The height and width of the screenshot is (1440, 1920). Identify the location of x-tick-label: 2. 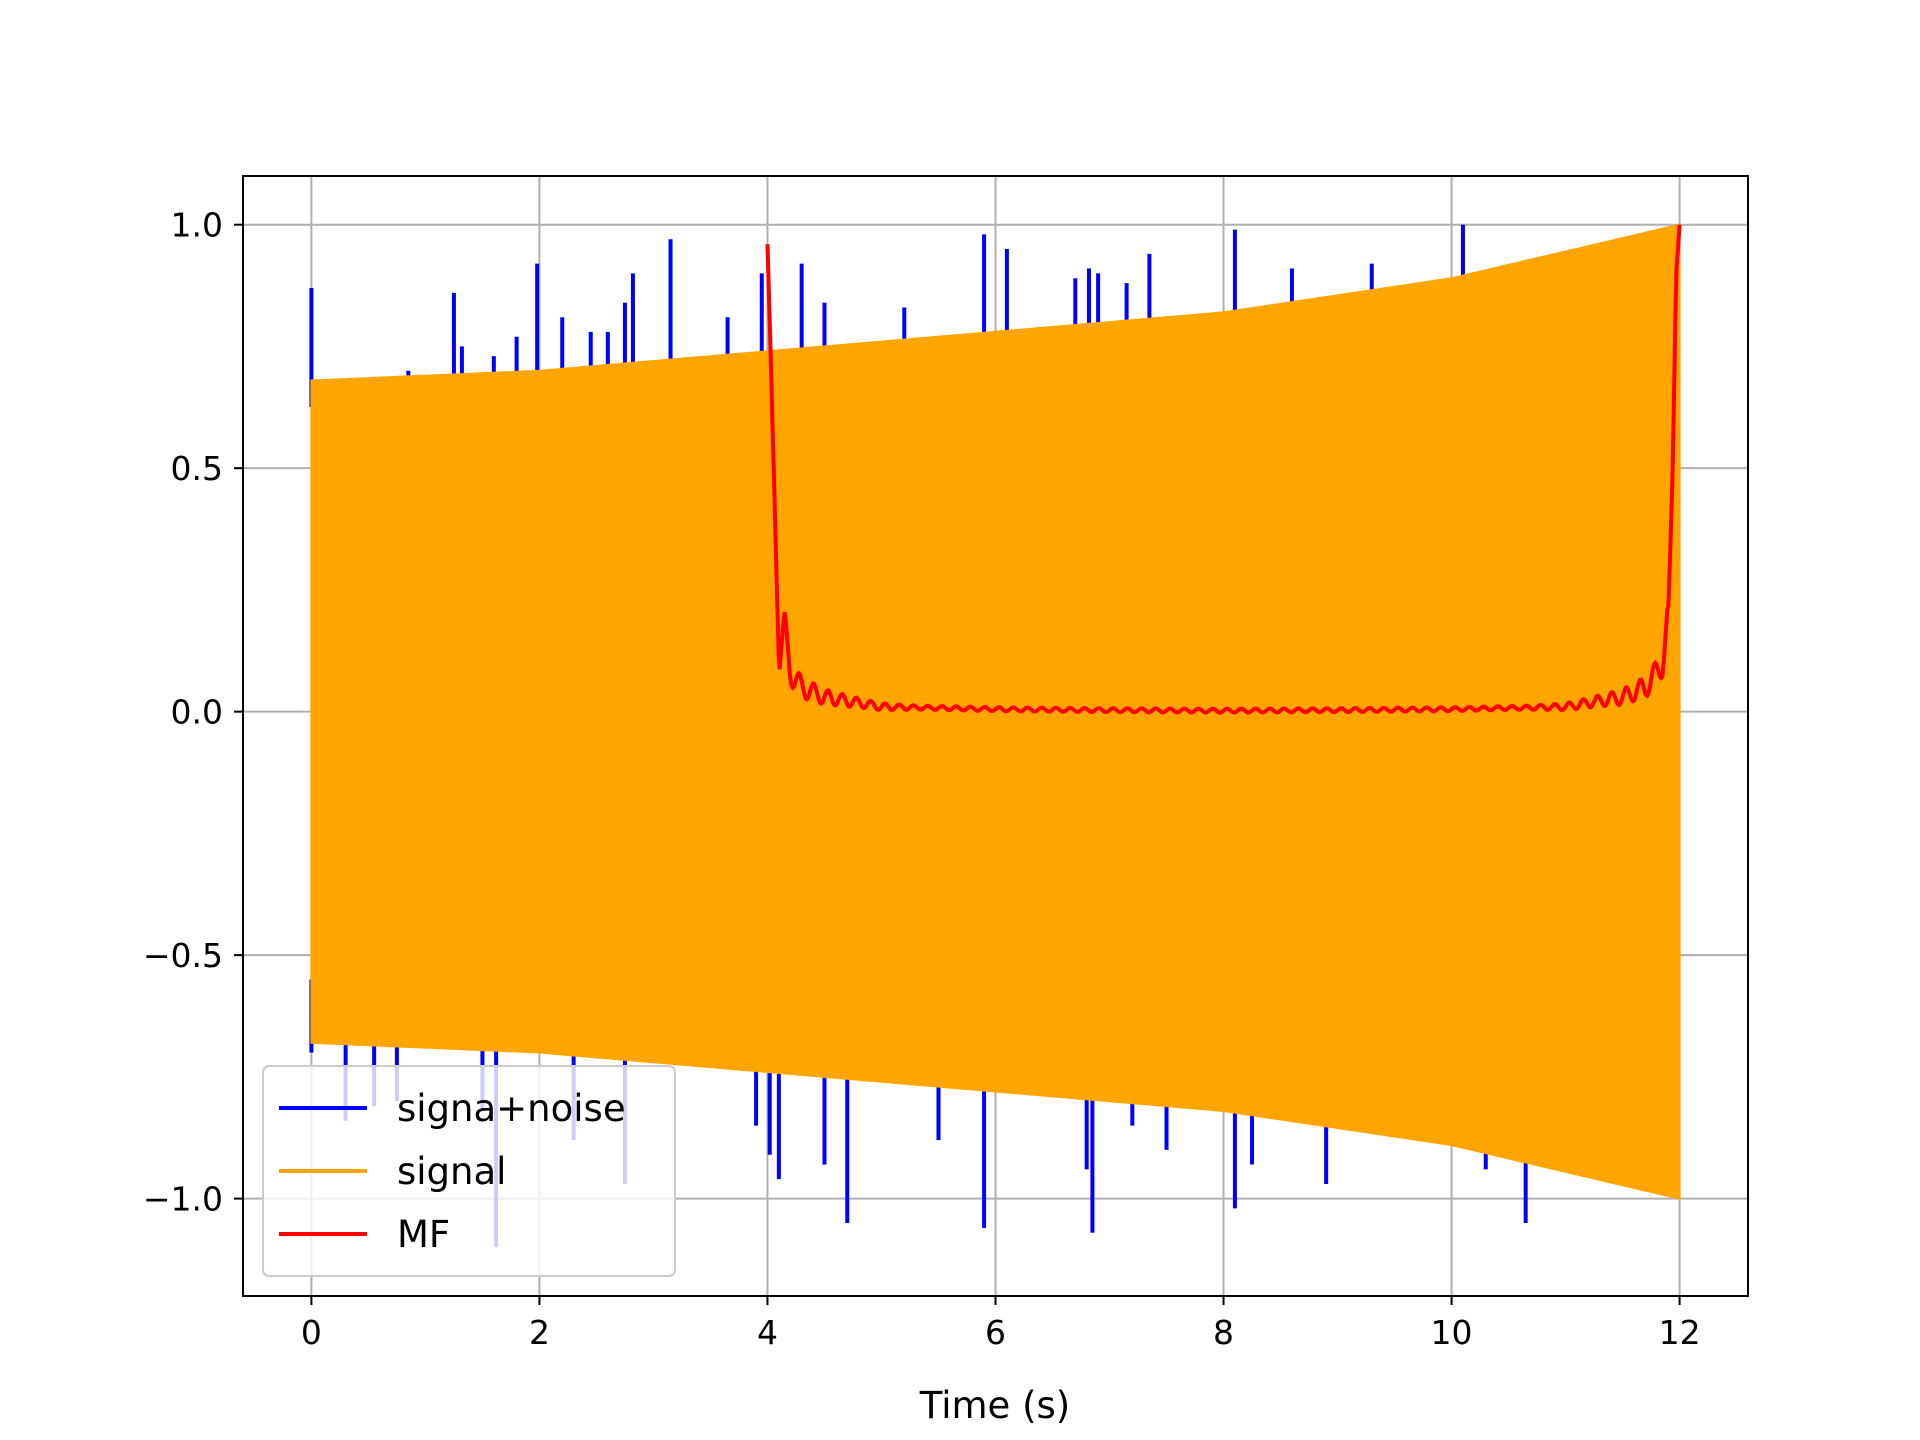
(539, 1332).